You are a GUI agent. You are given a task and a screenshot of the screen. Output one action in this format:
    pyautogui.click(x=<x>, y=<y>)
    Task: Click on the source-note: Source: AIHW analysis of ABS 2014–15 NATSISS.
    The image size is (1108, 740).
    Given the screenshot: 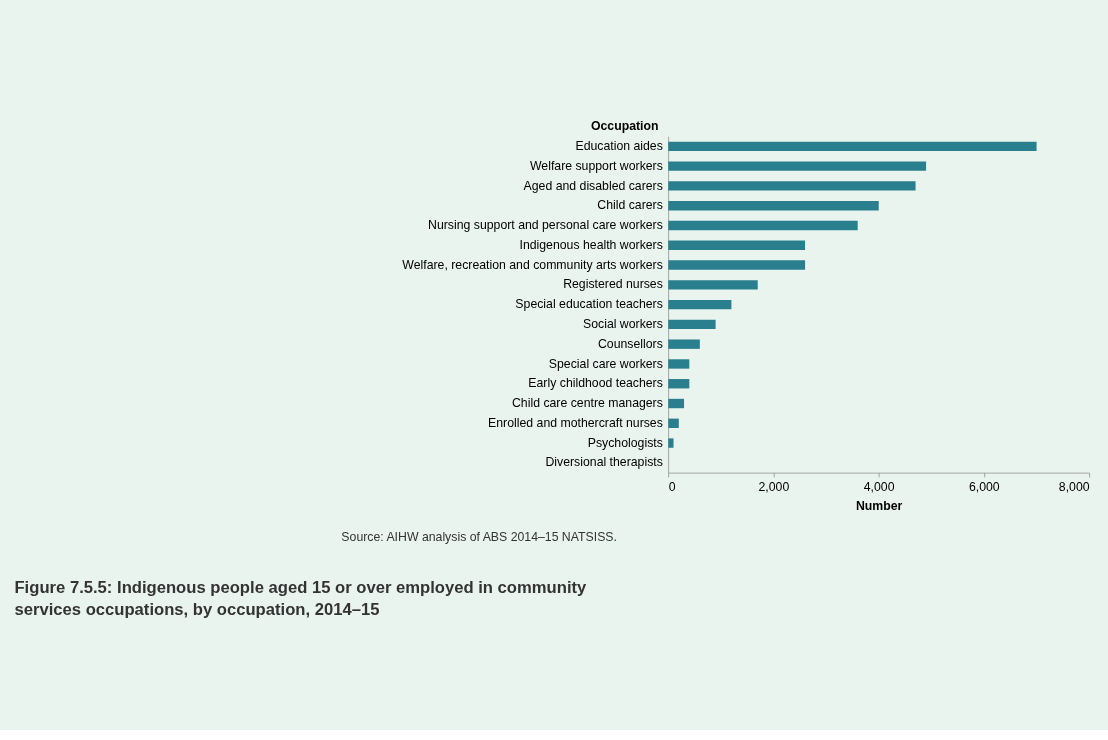 What is the action you would take?
    pyautogui.click(x=479, y=537)
    